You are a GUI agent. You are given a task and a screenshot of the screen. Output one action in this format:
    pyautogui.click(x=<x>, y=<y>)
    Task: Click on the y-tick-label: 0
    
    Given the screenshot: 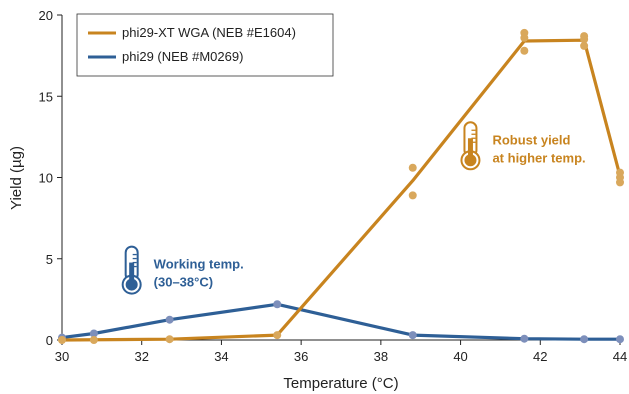 What is the action you would take?
    pyautogui.click(x=49, y=340)
    